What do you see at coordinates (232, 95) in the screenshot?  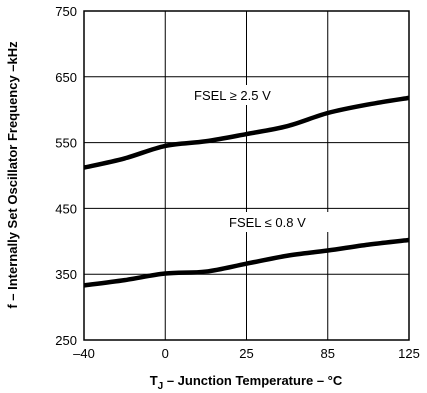 I see `series-label-fsel-high: FSEL ≥ 2.5 V` at bounding box center [232, 95].